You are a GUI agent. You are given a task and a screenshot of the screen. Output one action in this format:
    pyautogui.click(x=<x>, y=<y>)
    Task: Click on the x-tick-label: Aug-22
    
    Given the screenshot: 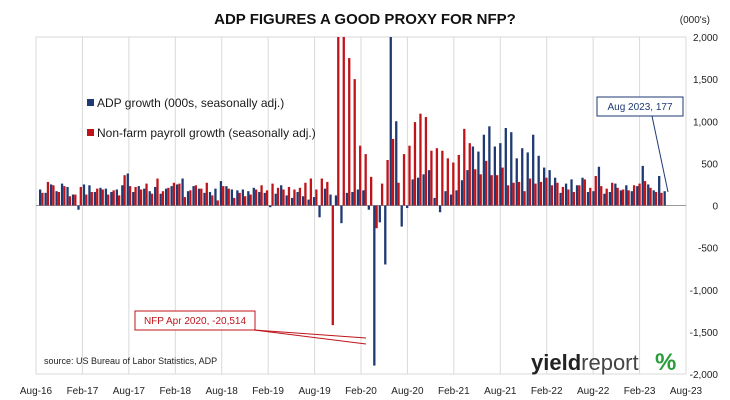 What is the action you would take?
    pyautogui.click(x=593, y=391)
    